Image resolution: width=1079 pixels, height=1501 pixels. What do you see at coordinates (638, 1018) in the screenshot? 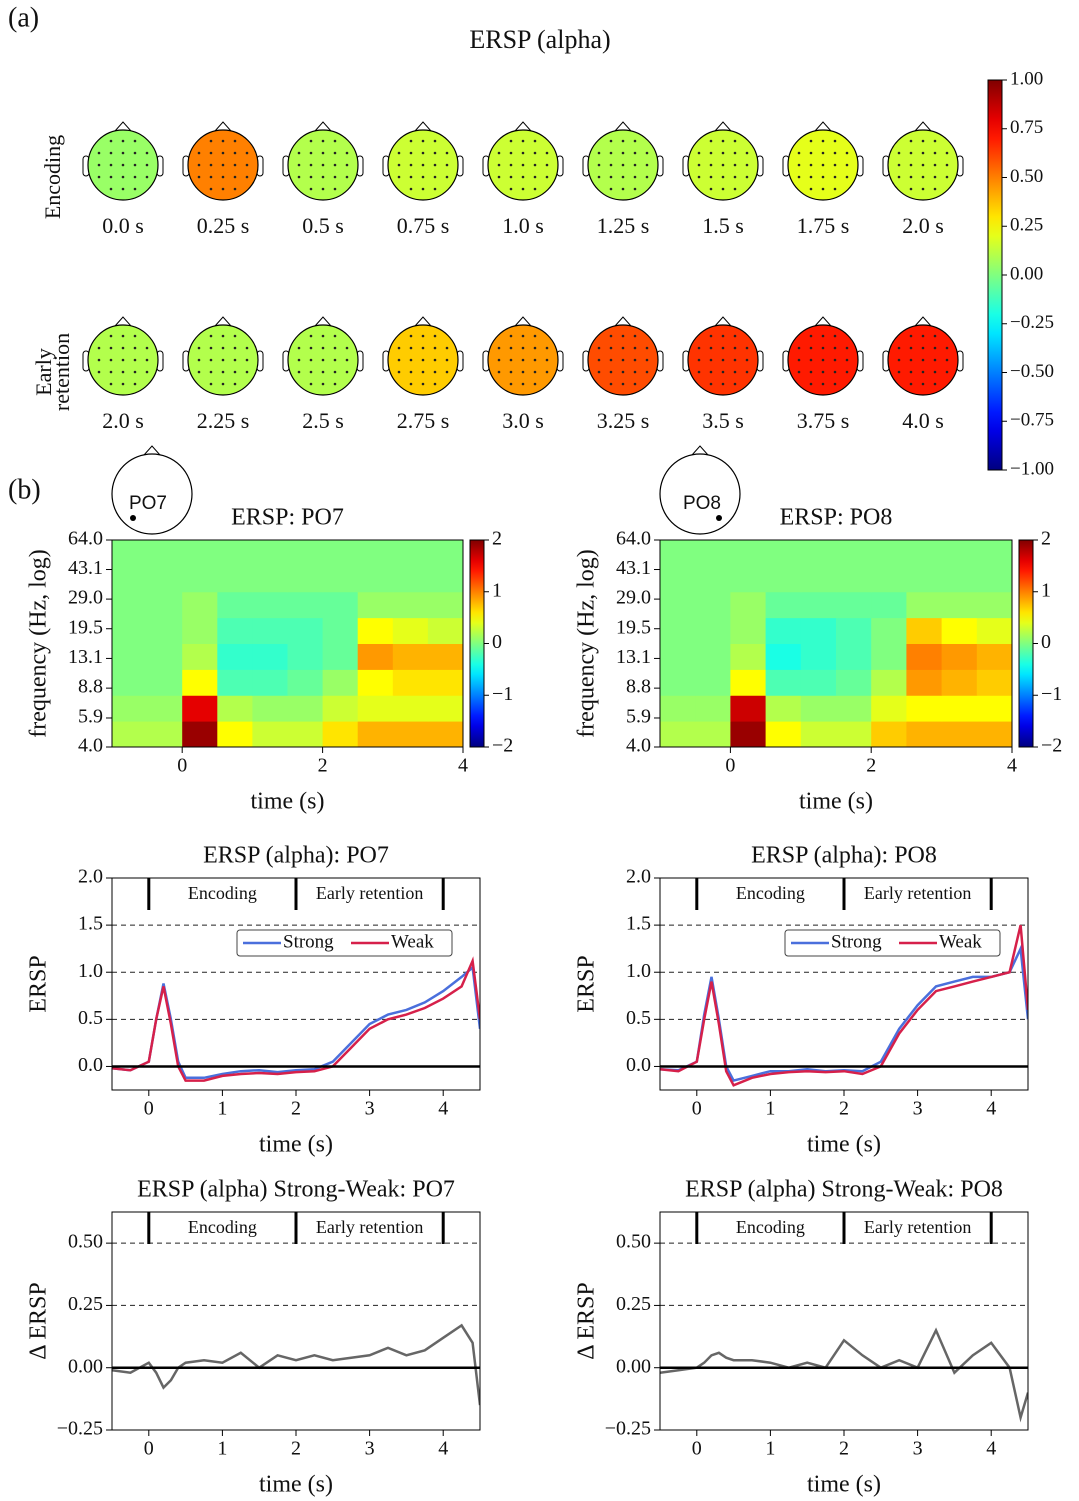
I see `y-tick-label: 0.5` at bounding box center [638, 1018].